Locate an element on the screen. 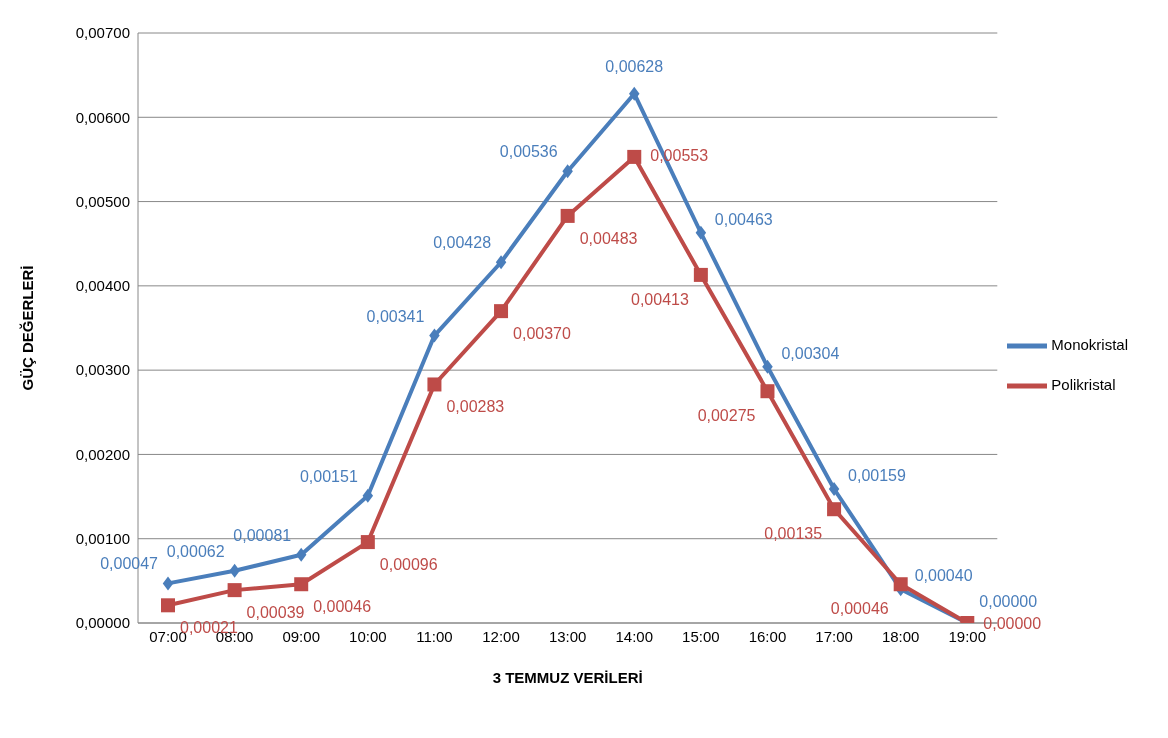 Image resolution: width=1168 pixels, height=738 pixels. data-label: 0,00159 is located at coordinates (877, 475).